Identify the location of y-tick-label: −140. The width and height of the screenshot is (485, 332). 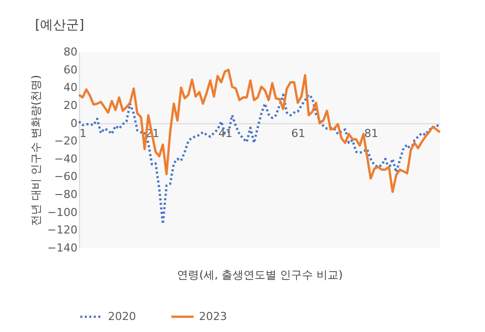
(62, 248).